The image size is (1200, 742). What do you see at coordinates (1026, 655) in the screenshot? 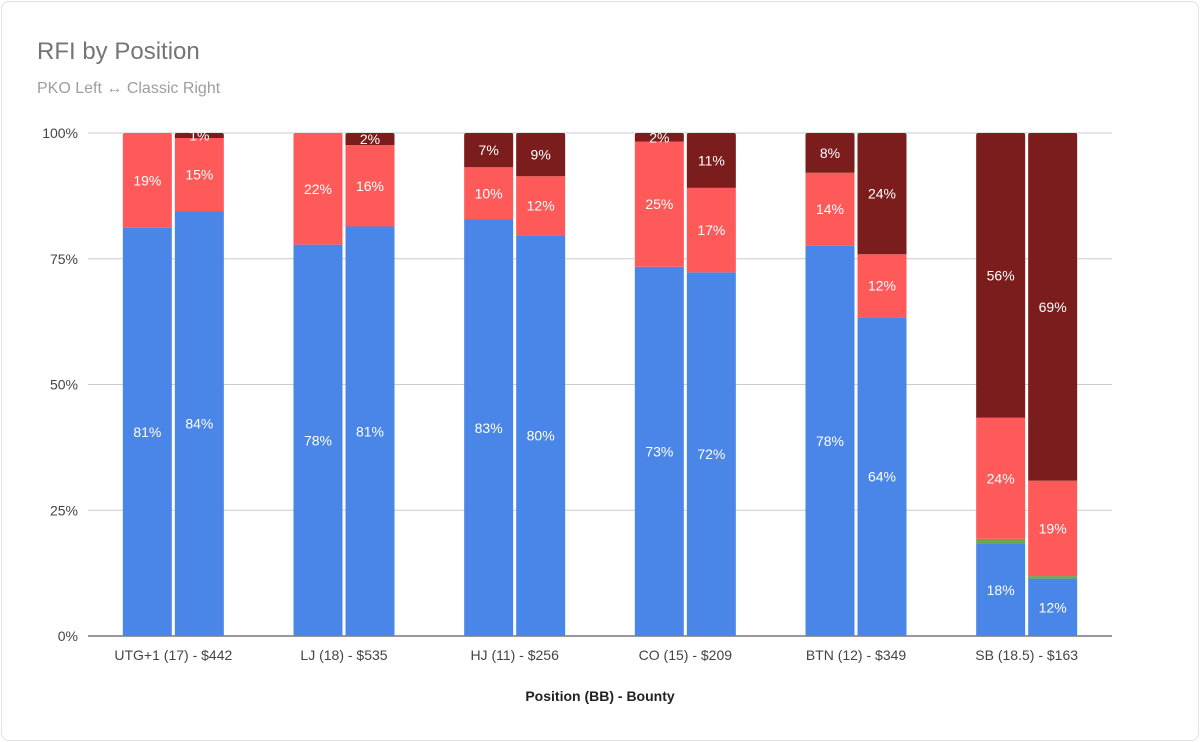
I see `x-tick-label: SB (18.5) - $163` at bounding box center [1026, 655].